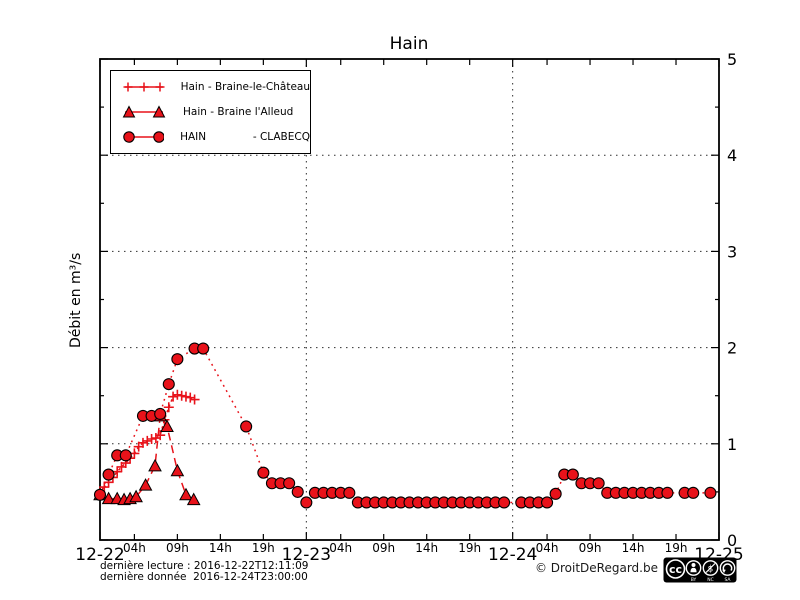 The height and width of the screenshot is (600, 800). Describe the element at coordinates (732, 59) in the screenshot. I see `y-tick-label: 5` at that location.